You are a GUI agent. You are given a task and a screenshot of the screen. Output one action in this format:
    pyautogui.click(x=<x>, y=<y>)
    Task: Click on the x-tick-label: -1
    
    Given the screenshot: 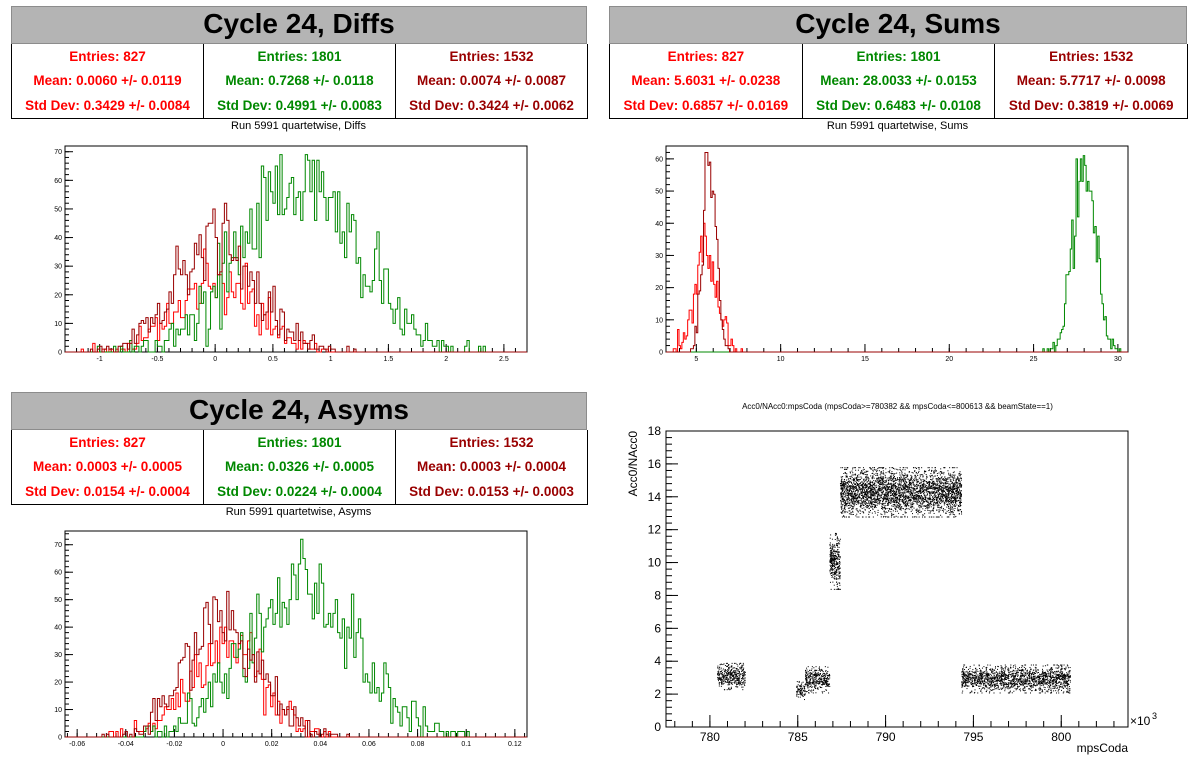 What is the action you would take?
    pyautogui.click(x=100, y=359)
    